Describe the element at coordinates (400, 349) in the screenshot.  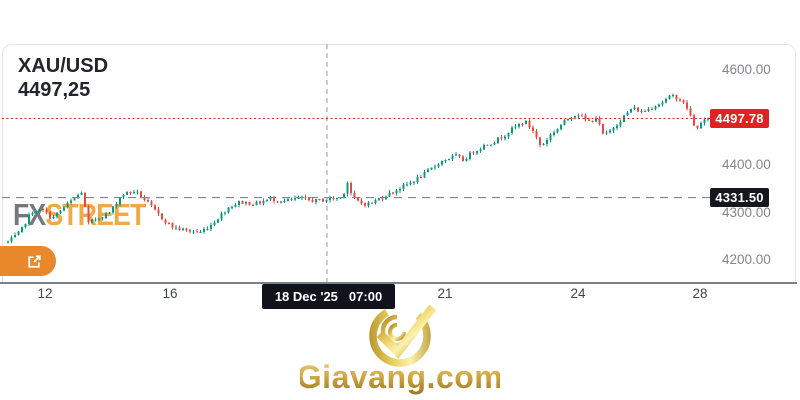
I see `giavang-logo: Giavang.com` at that location.